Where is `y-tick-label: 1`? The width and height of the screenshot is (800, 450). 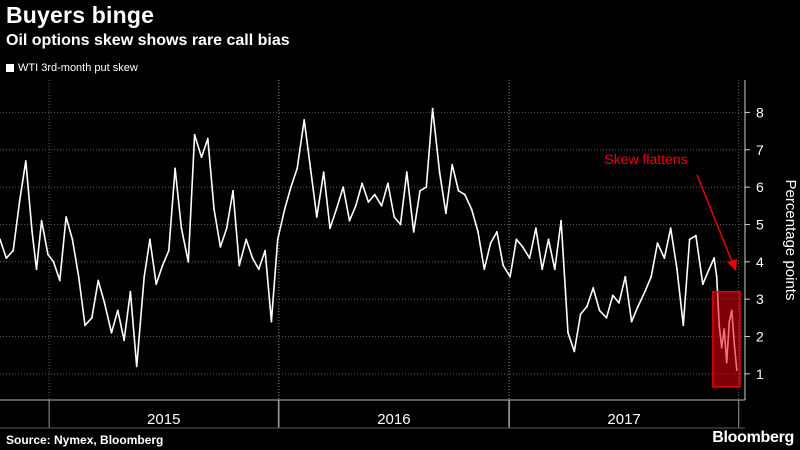
y-tick-label: 1 is located at coordinates (760, 374).